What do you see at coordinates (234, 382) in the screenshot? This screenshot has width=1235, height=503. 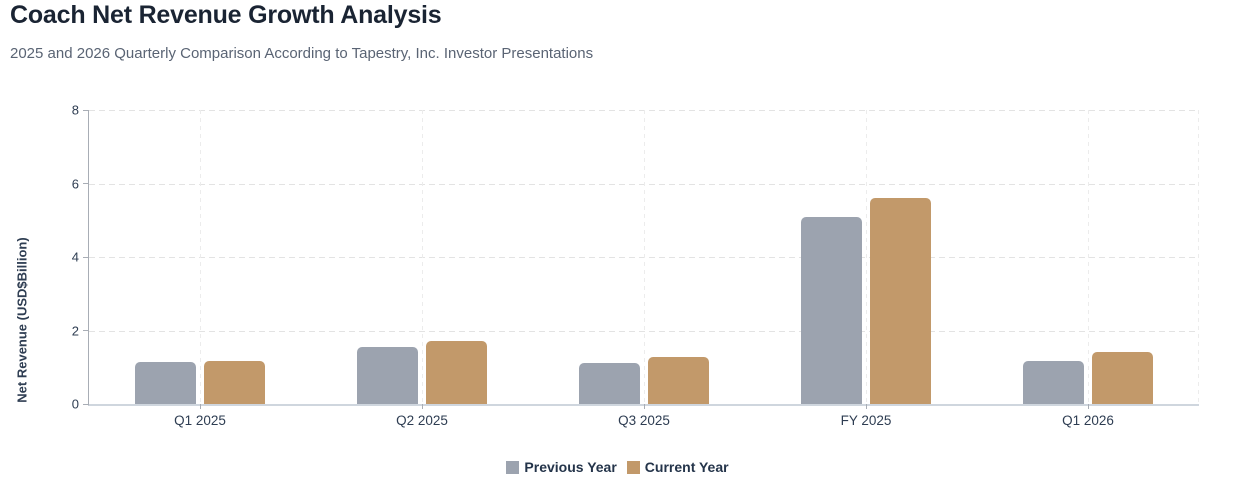 I see `bar-current-year-q1-2025` at bounding box center [234, 382].